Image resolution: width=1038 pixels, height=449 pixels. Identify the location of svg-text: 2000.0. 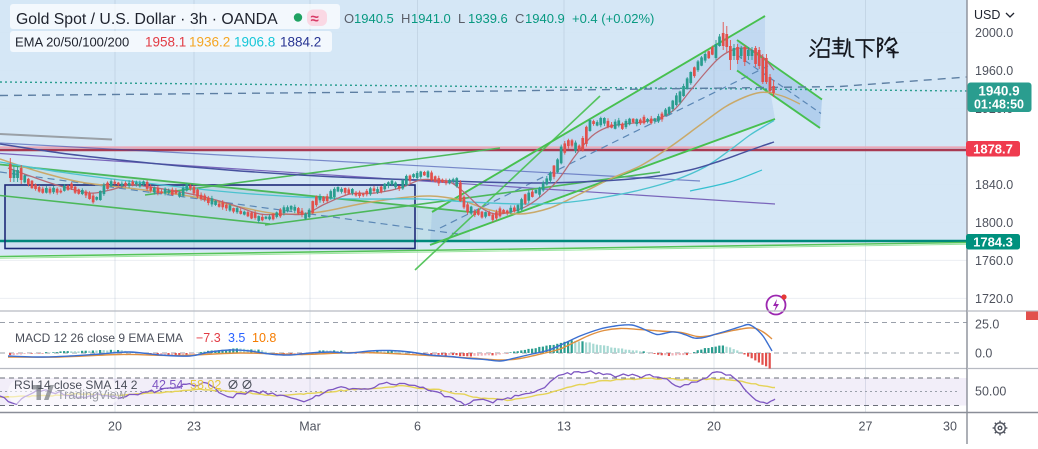
(994, 33).